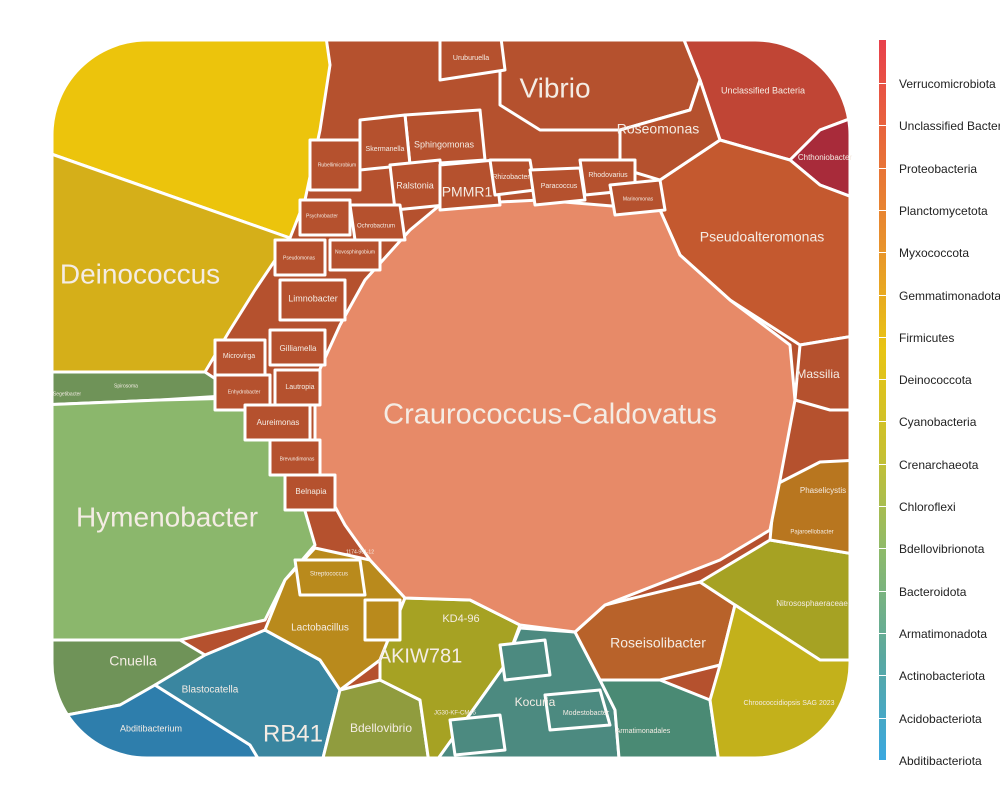 The height and width of the screenshot is (800, 1000). What do you see at coordinates (210, 690) in the screenshot?
I see `label-blastocatella: Blastocatella` at bounding box center [210, 690].